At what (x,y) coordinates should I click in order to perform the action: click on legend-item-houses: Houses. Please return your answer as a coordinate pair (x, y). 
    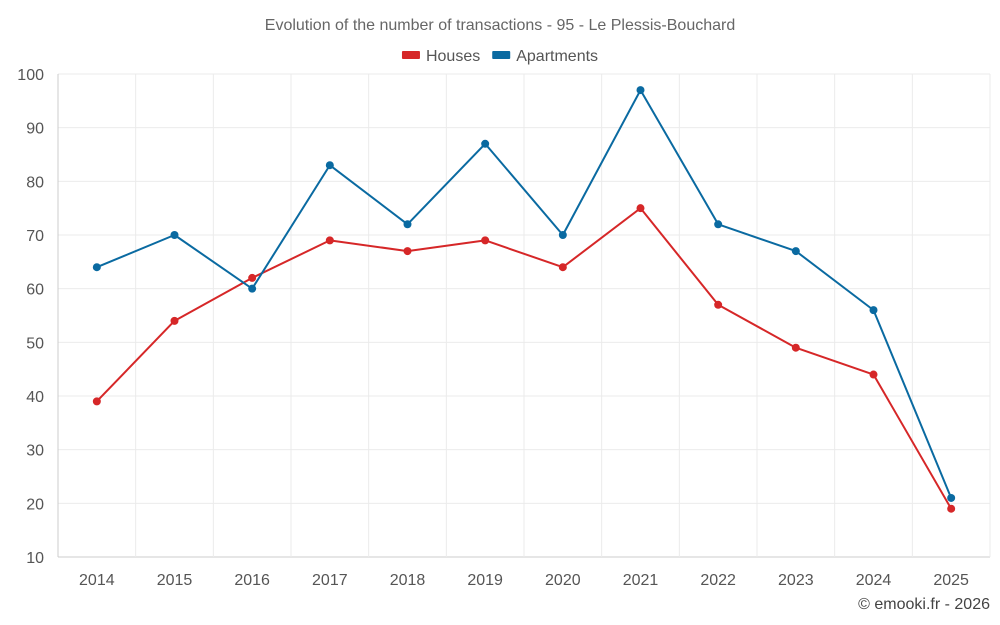
    Looking at the image, I should click on (440, 56).